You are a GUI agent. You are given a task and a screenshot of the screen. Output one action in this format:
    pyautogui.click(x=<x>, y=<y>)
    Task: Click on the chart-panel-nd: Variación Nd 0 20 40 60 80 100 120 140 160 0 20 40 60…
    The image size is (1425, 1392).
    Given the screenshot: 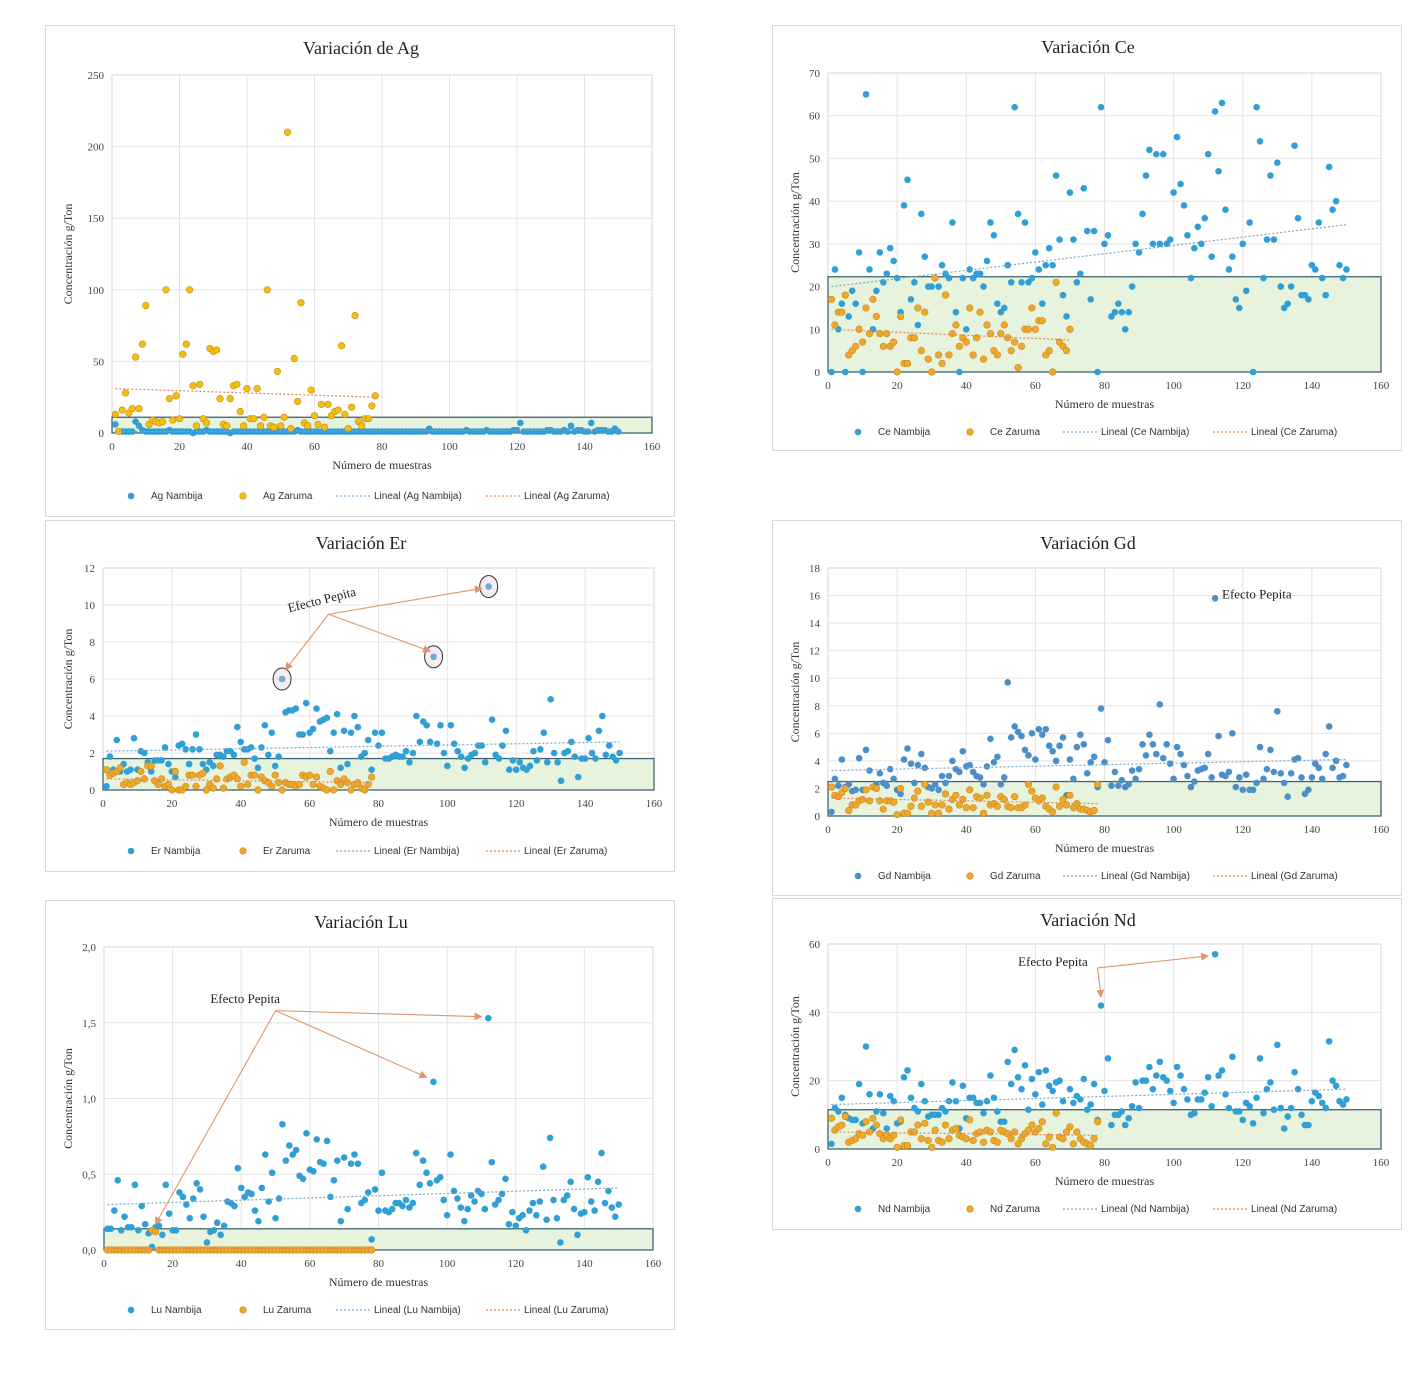 What is the action you would take?
    pyautogui.click(x=1087, y=1064)
    